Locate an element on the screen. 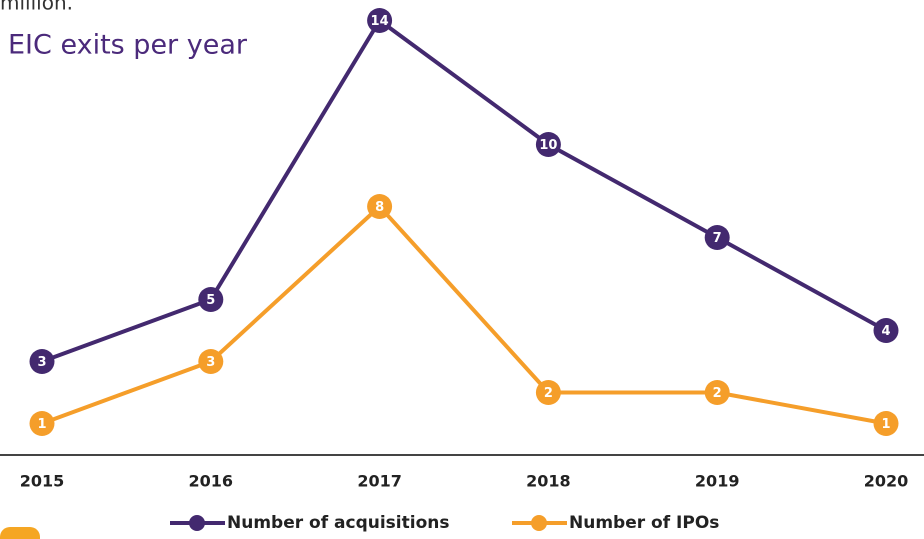  x-tick-label: 2020 is located at coordinates (886, 481).